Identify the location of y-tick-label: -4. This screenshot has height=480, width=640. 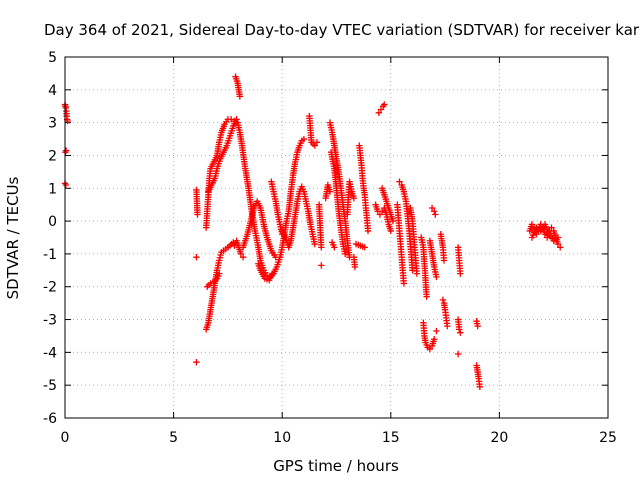
(50, 353).